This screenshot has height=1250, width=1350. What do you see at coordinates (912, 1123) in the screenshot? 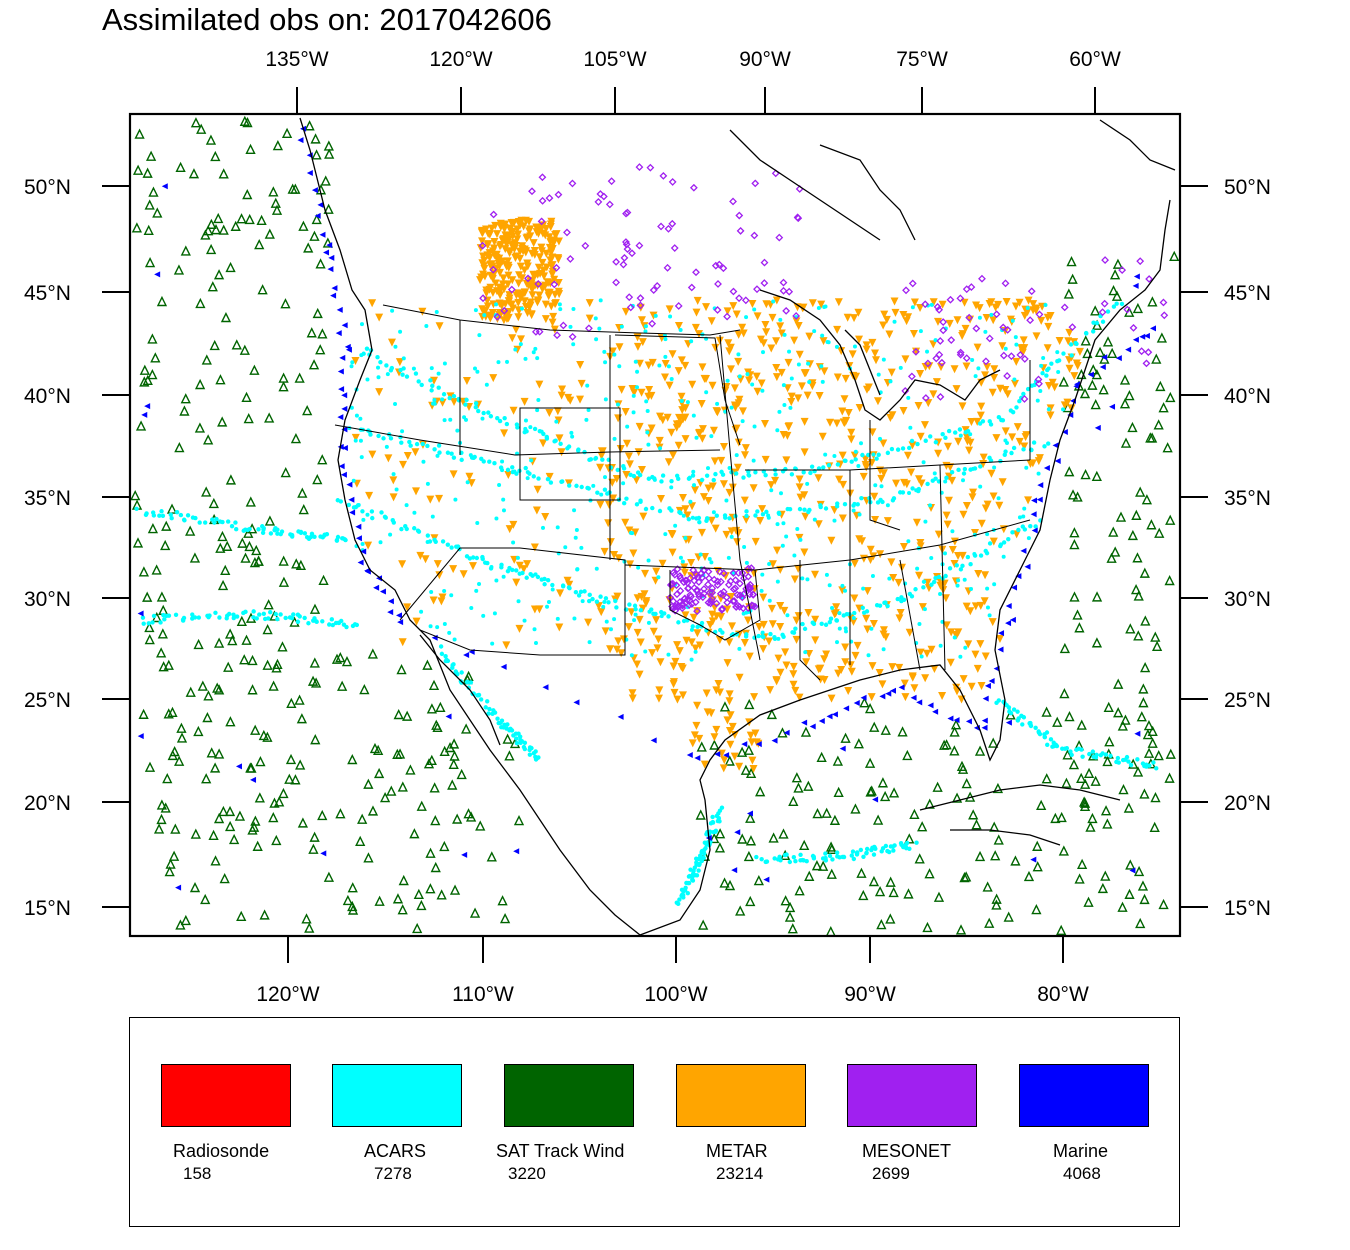
I see `legend-item-mesonet: MESONET 2699` at bounding box center [912, 1123].